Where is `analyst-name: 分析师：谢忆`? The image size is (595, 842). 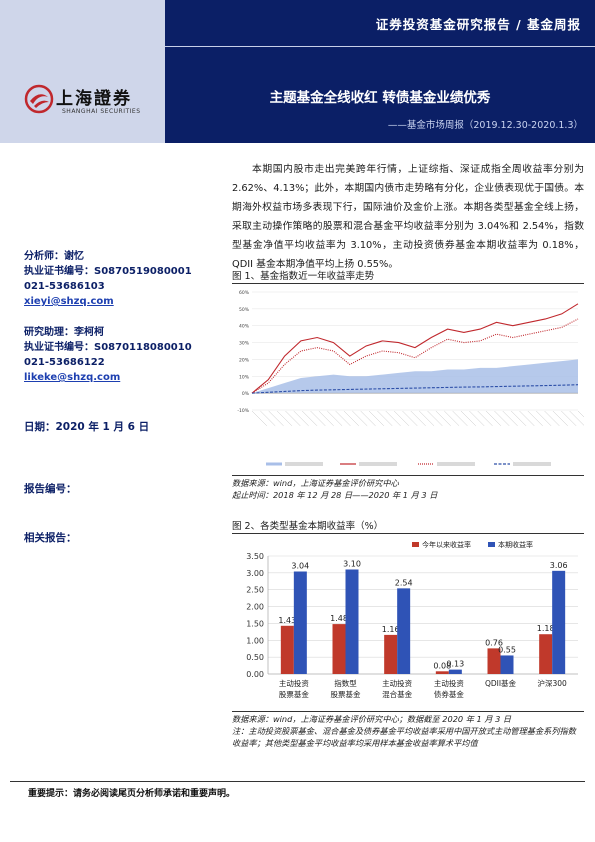 analyst-name: 分析师：谢忆 is located at coordinates (54, 256).